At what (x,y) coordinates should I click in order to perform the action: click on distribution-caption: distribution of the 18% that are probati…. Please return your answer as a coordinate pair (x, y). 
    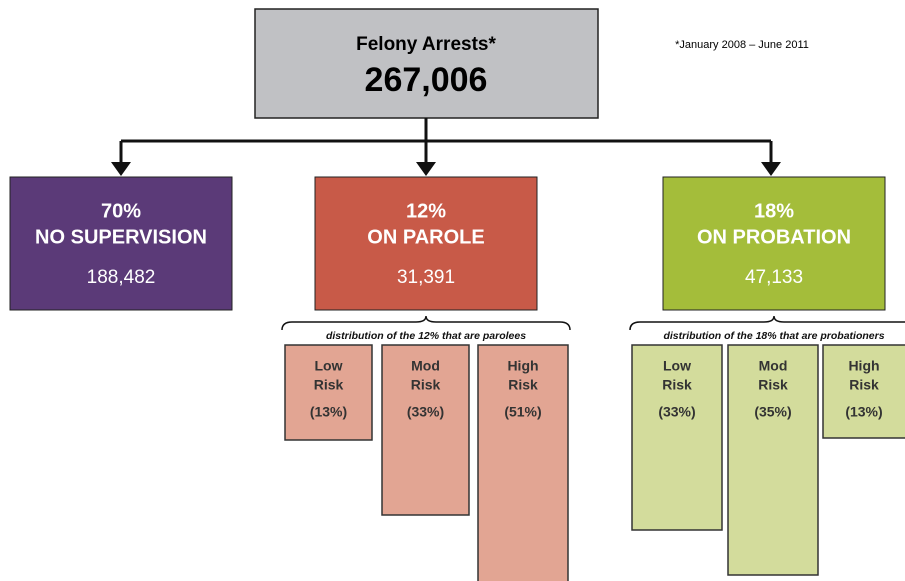
    Looking at the image, I should click on (773, 336).